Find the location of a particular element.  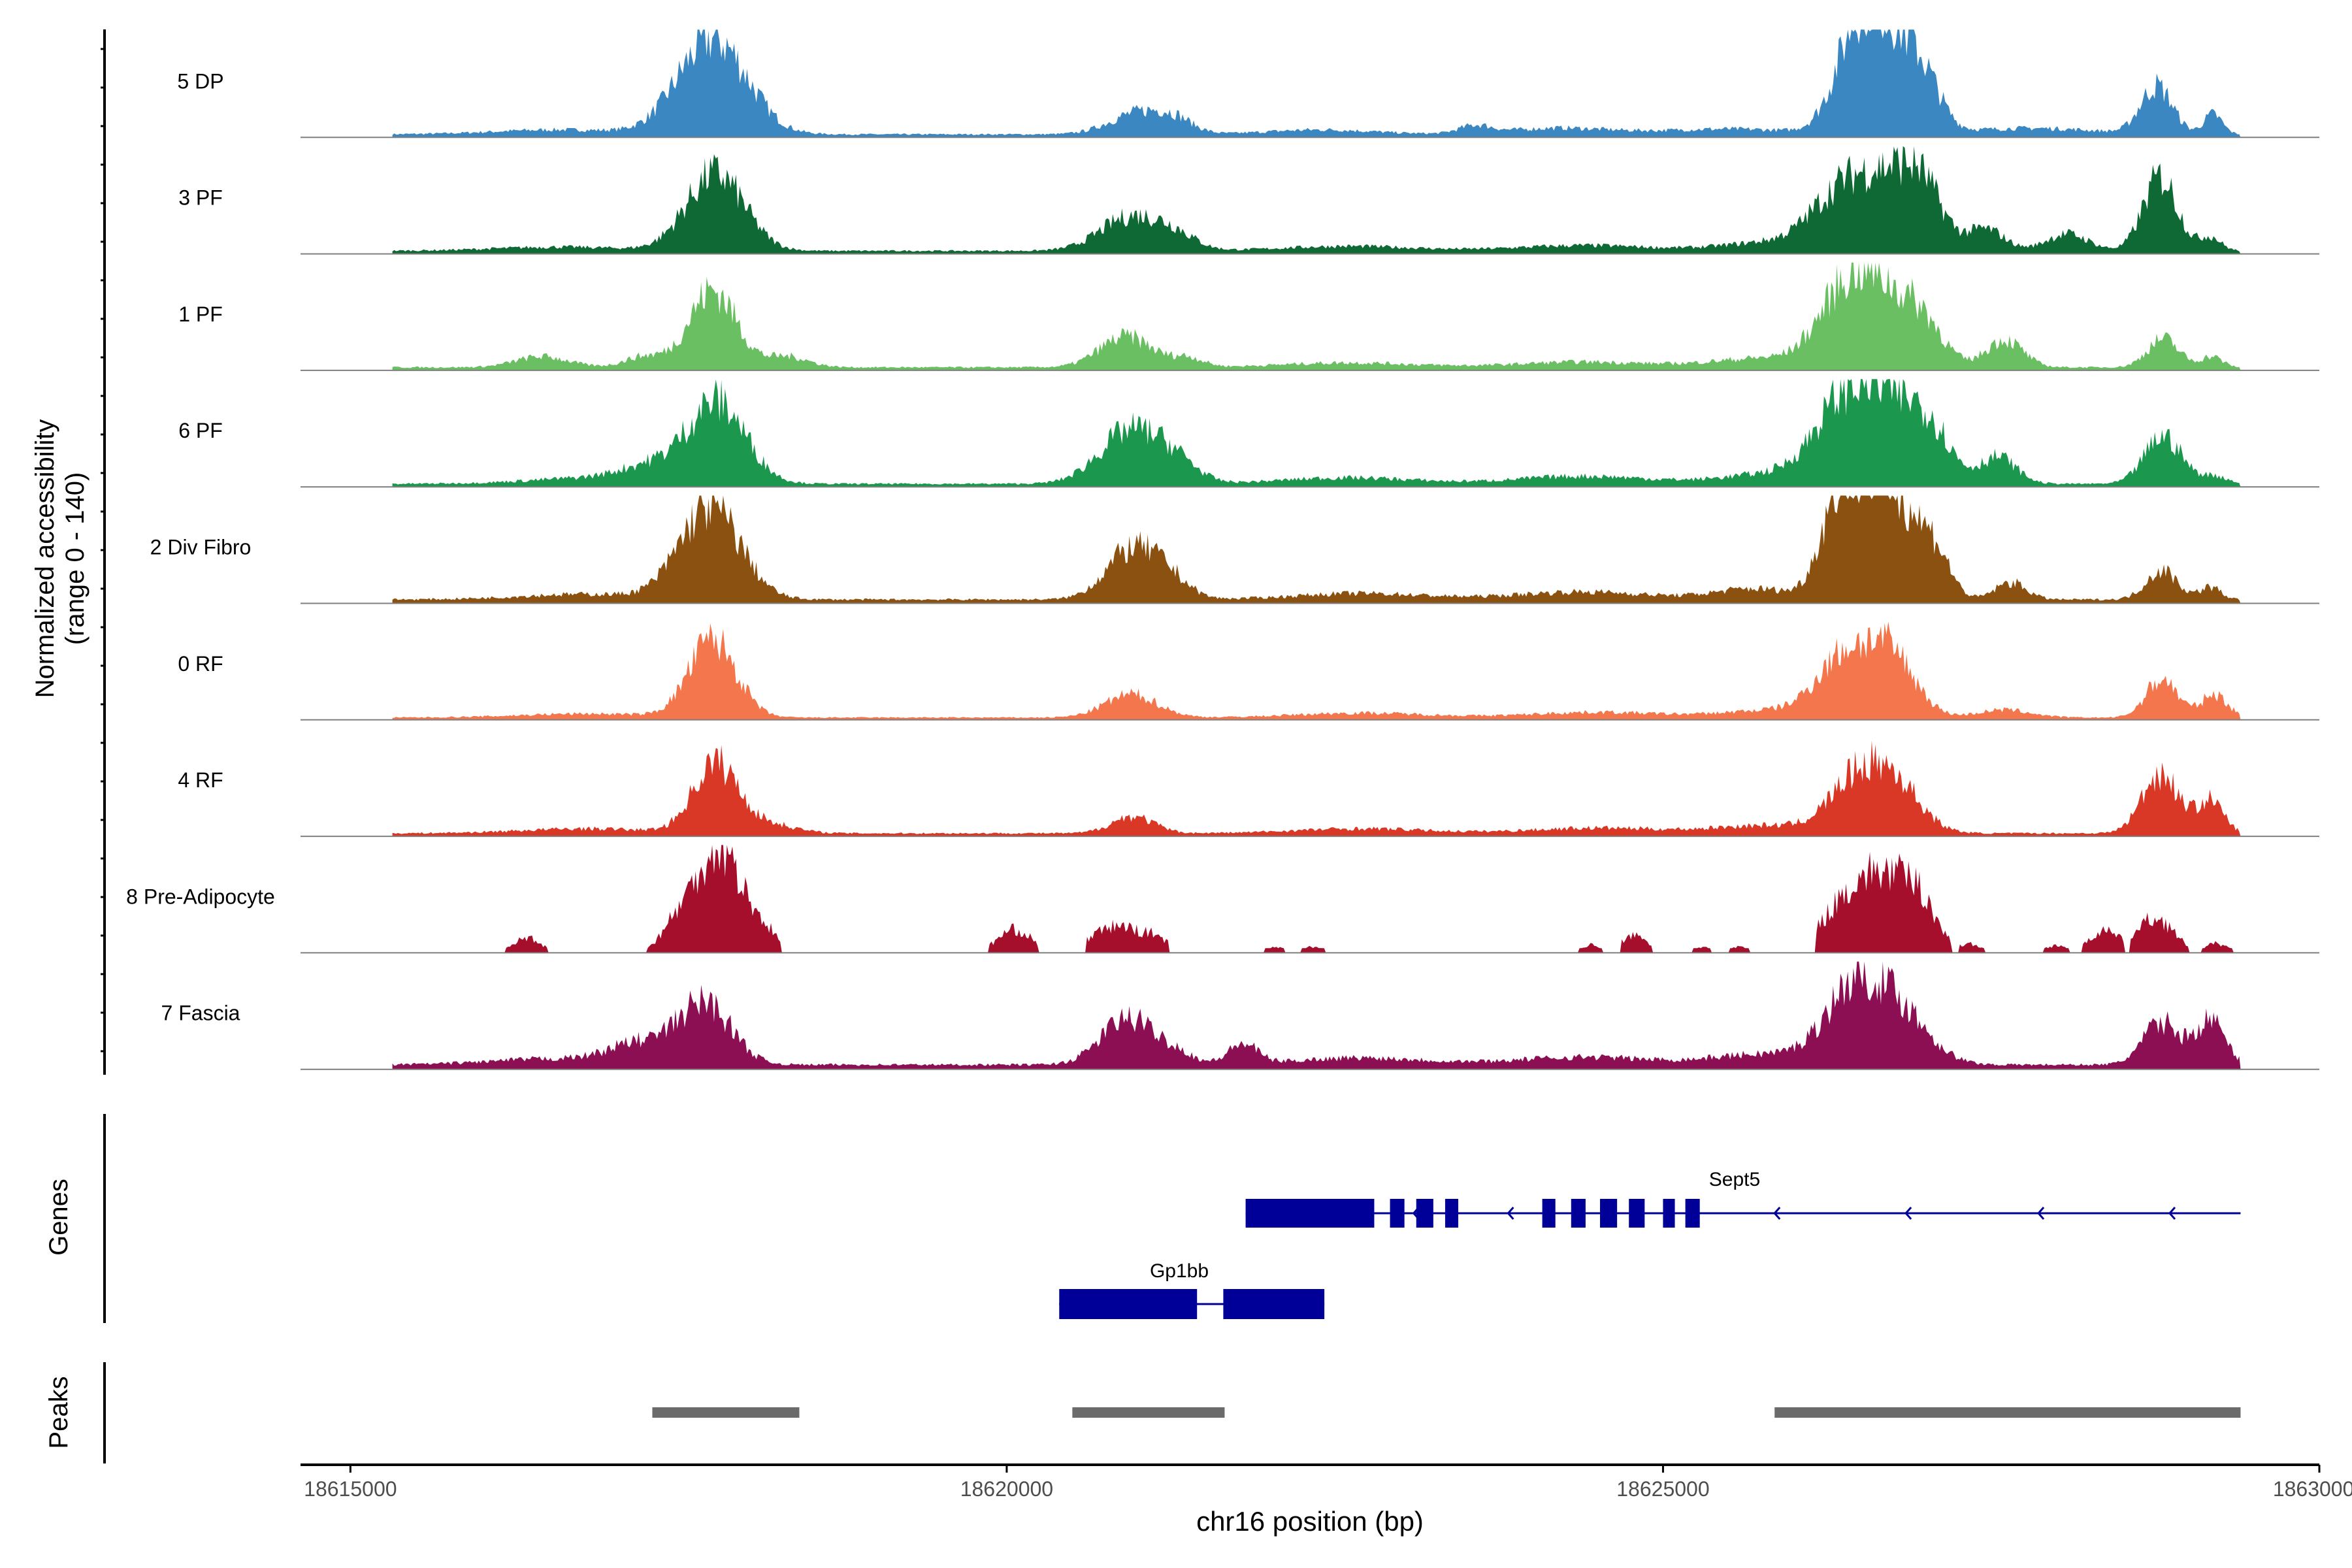

genes-panel-label: Genes is located at coordinates (58, 1217).